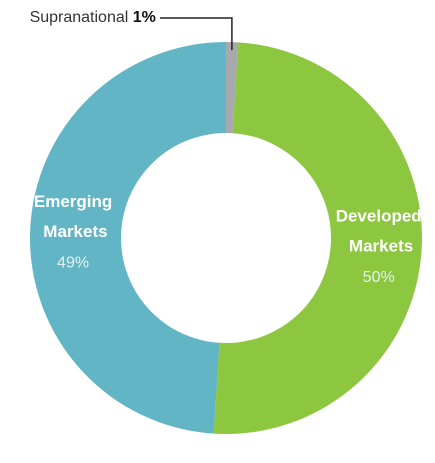 The image size is (435, 463). I want to click on category-label: Emerging Markets, so click(73, 217).